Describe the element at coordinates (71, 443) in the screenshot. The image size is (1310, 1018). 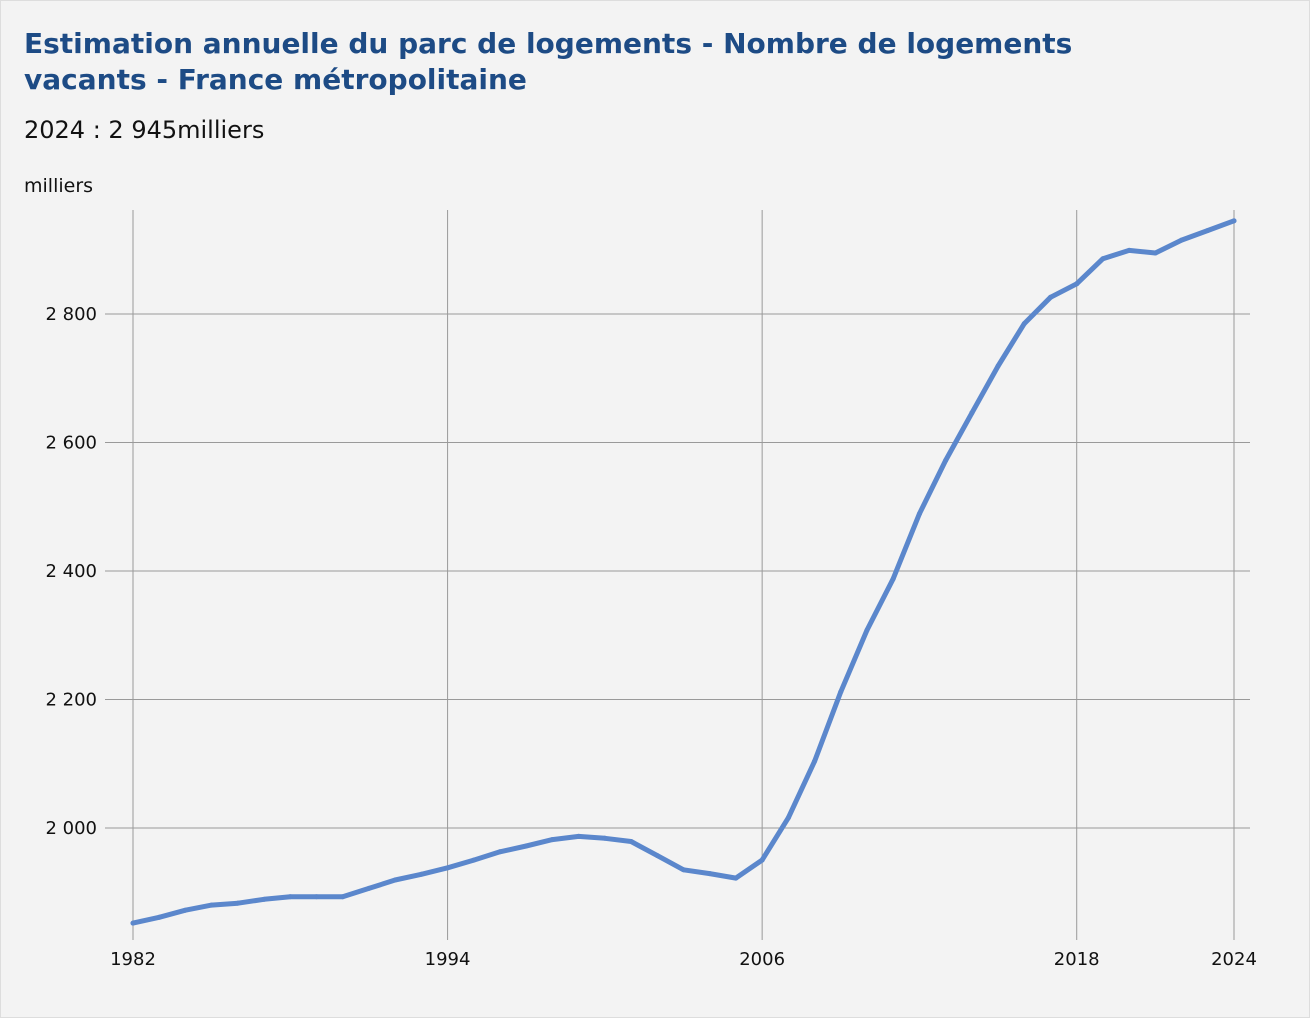
I see `y-tick-label: 2 600` at that location.